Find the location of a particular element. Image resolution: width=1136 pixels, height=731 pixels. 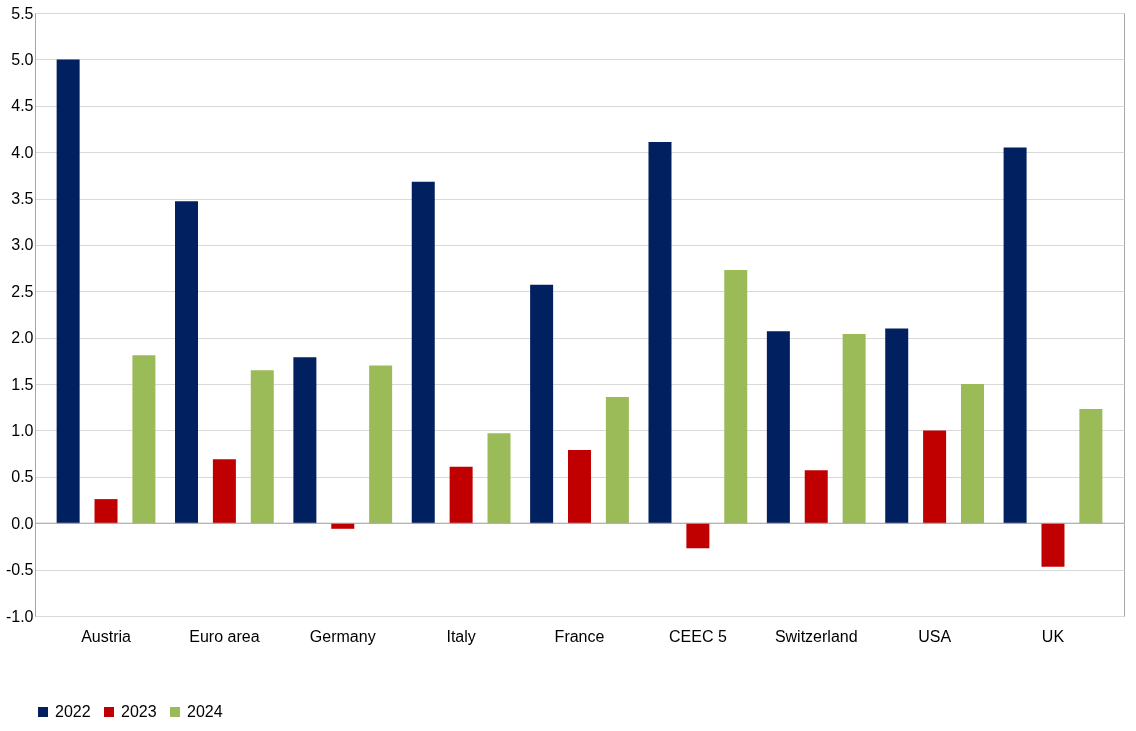

legend-label: 2023 is located at coordinates (139, 711).